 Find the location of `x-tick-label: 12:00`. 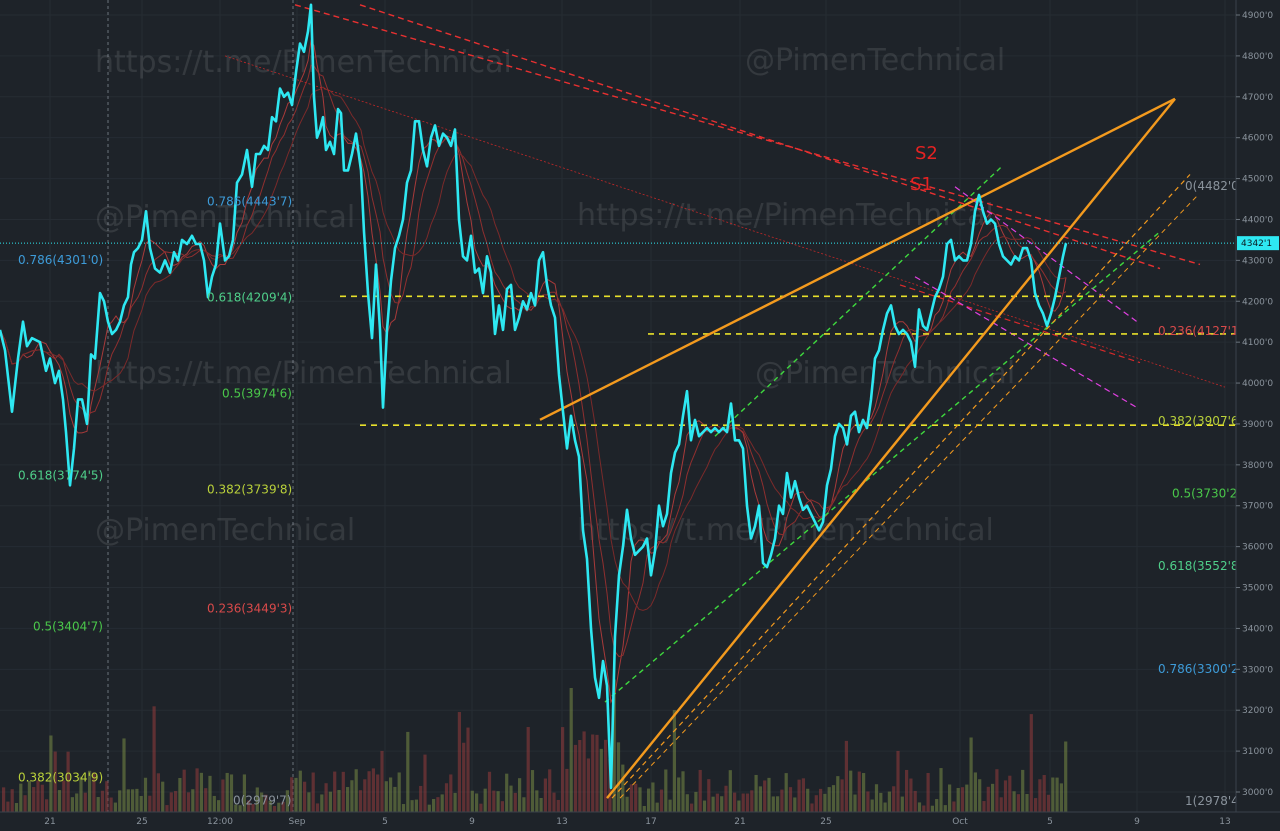

x-tick-label: 12:00 is located at coordinates (220, 822).